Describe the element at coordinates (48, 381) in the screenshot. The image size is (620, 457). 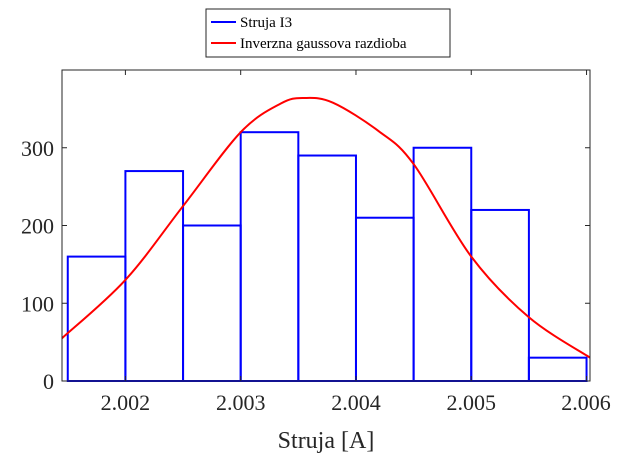
I see `y-tick-label: 0` at that location.